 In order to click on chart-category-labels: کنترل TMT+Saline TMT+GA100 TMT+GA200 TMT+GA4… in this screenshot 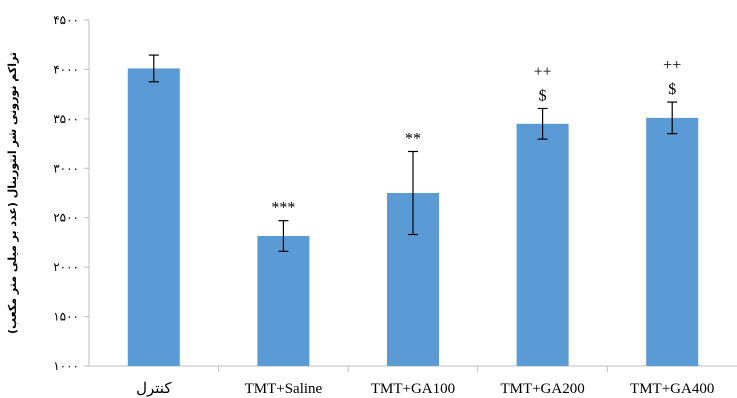, I will do `click(425, 389)`.